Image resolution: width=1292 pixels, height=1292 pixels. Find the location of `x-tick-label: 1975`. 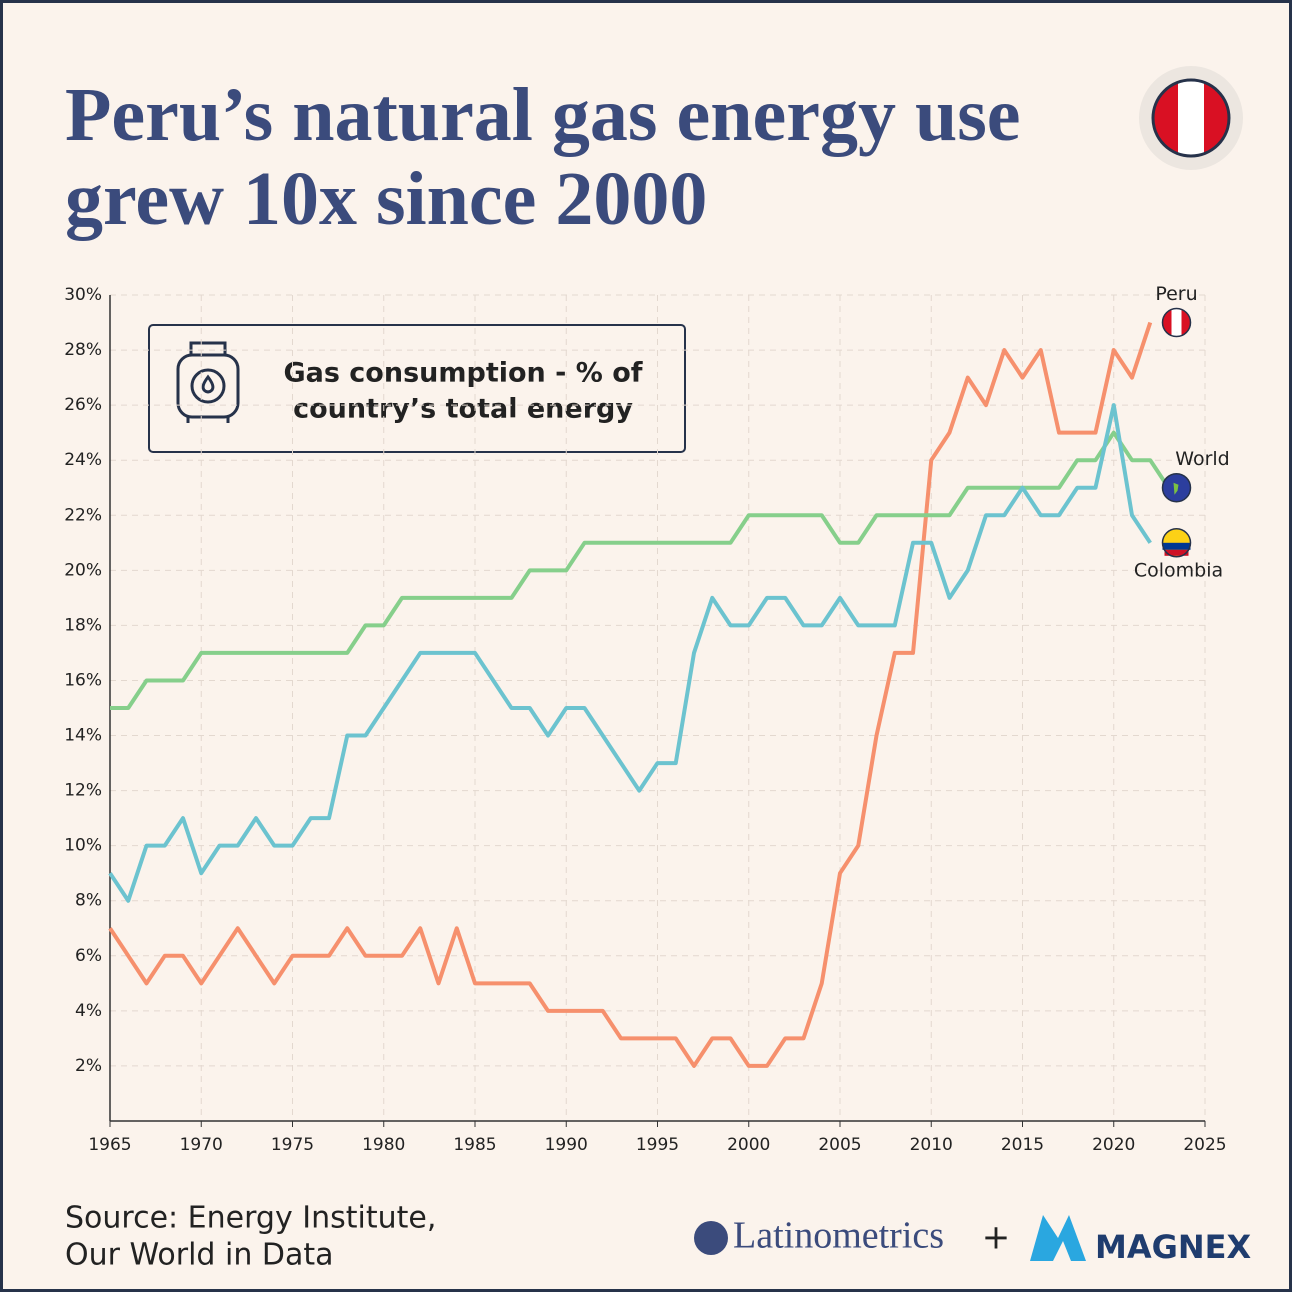

x-tick-label: 1975 is located at coordinates (292, 1145).